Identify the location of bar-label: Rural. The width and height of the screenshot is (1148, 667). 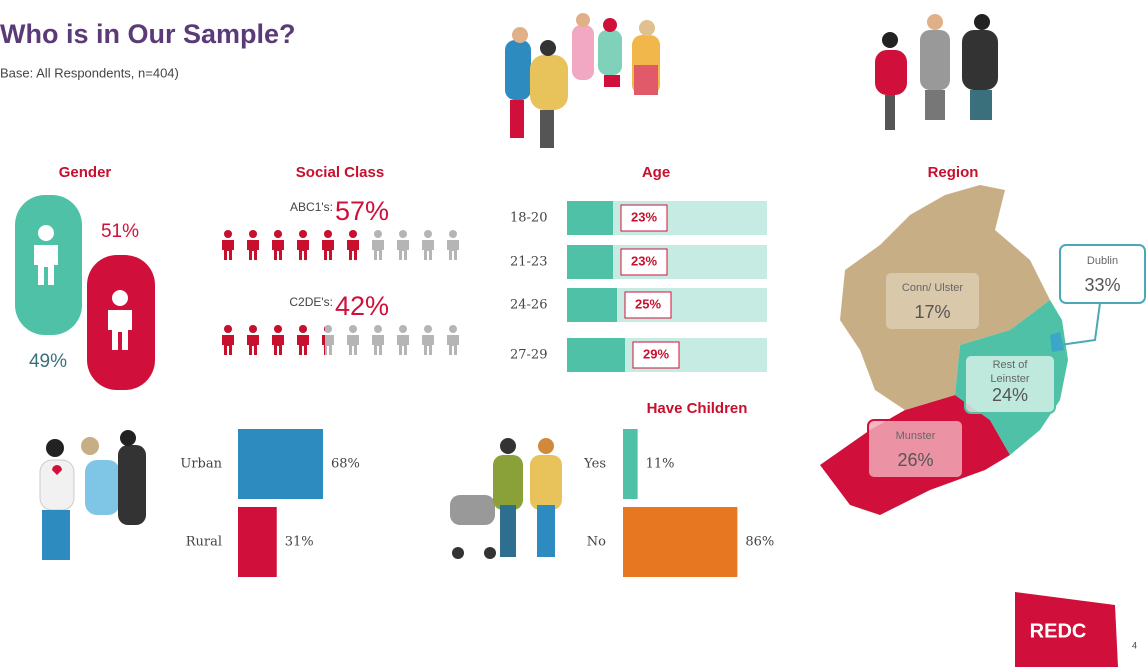
(204, 542).